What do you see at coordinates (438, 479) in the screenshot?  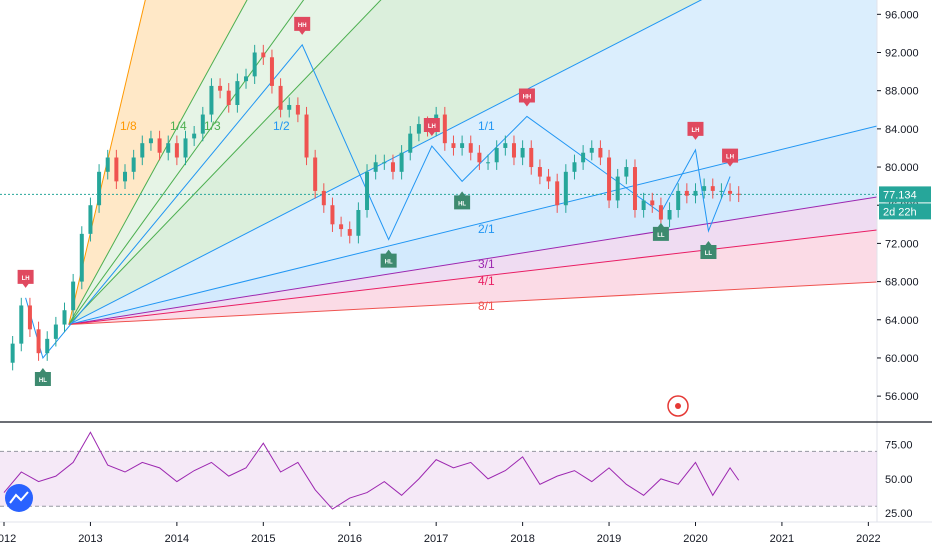 I see `rsi-band` at bounding box center [438, 479].